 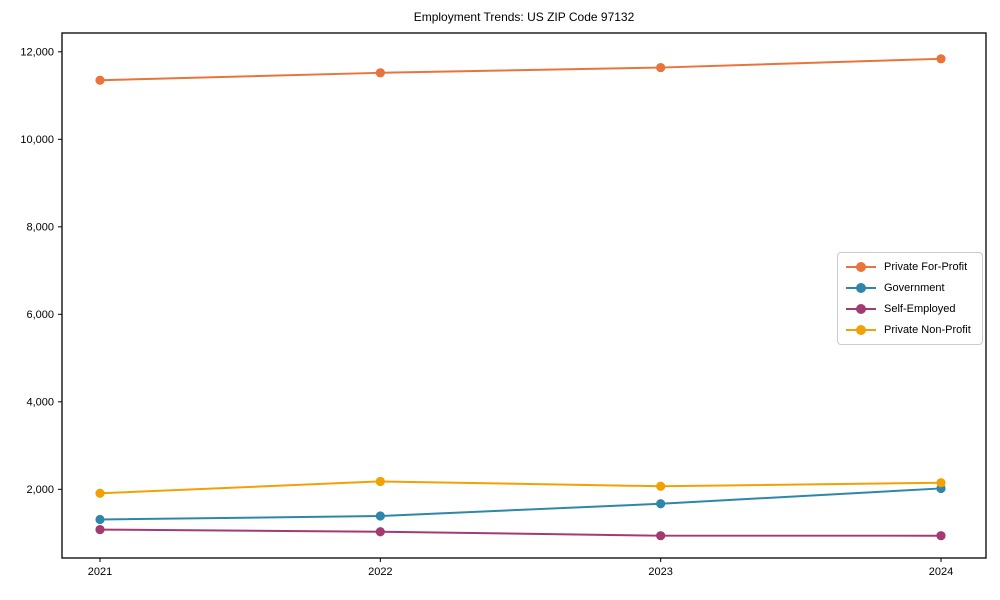 What do you see at coordinates (40, 403) in the screenshot?
I see `y-tick-label: 4,000` at bounding box center [40, 403].